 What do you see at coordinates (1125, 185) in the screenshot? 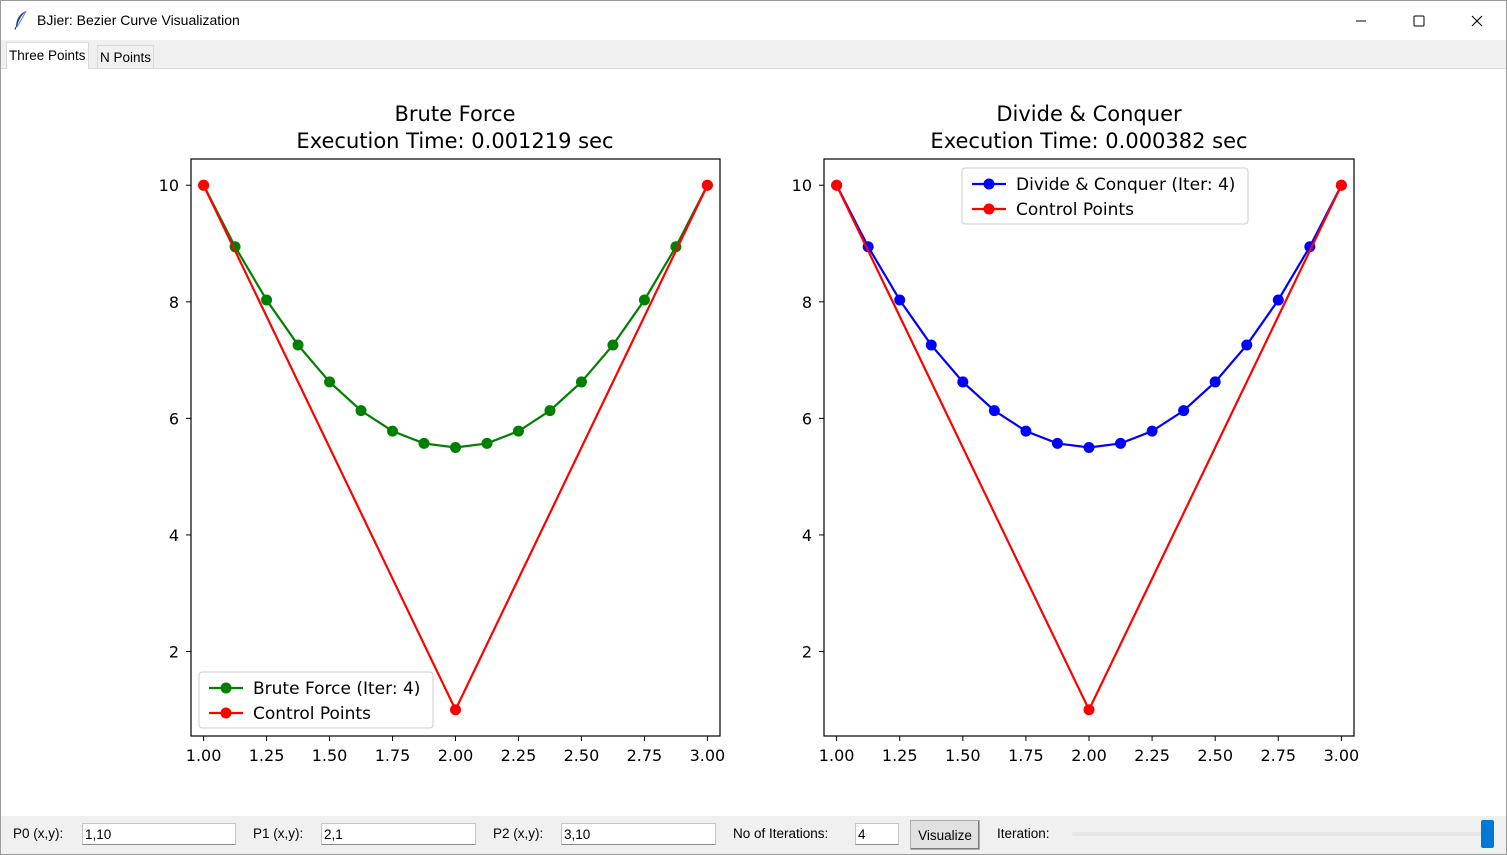
I see `legend-label: Divide & Conquer (Iter: 4)` at bounding box center [1125, 185].